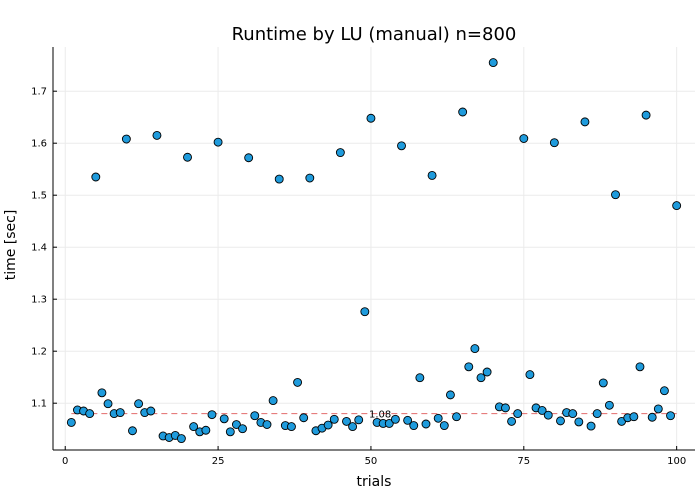 This screenshot has width=700, height=500. I want to click on y-tick-label: 1.5, so click(39, 196).